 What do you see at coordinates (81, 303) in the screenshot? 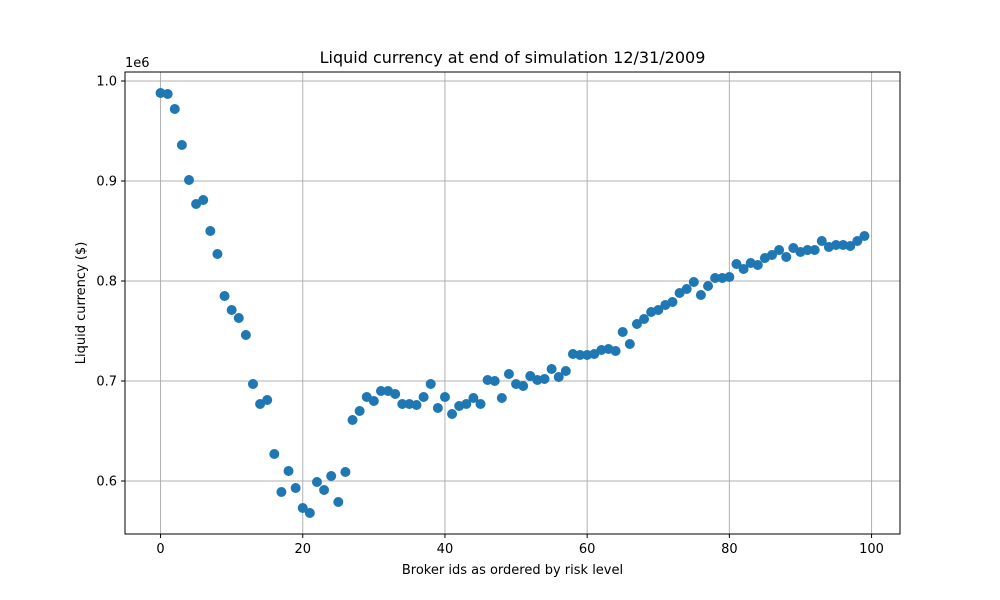
I see `y-axis-label: Liquid currency ($)` at bounding box center [81, 303].